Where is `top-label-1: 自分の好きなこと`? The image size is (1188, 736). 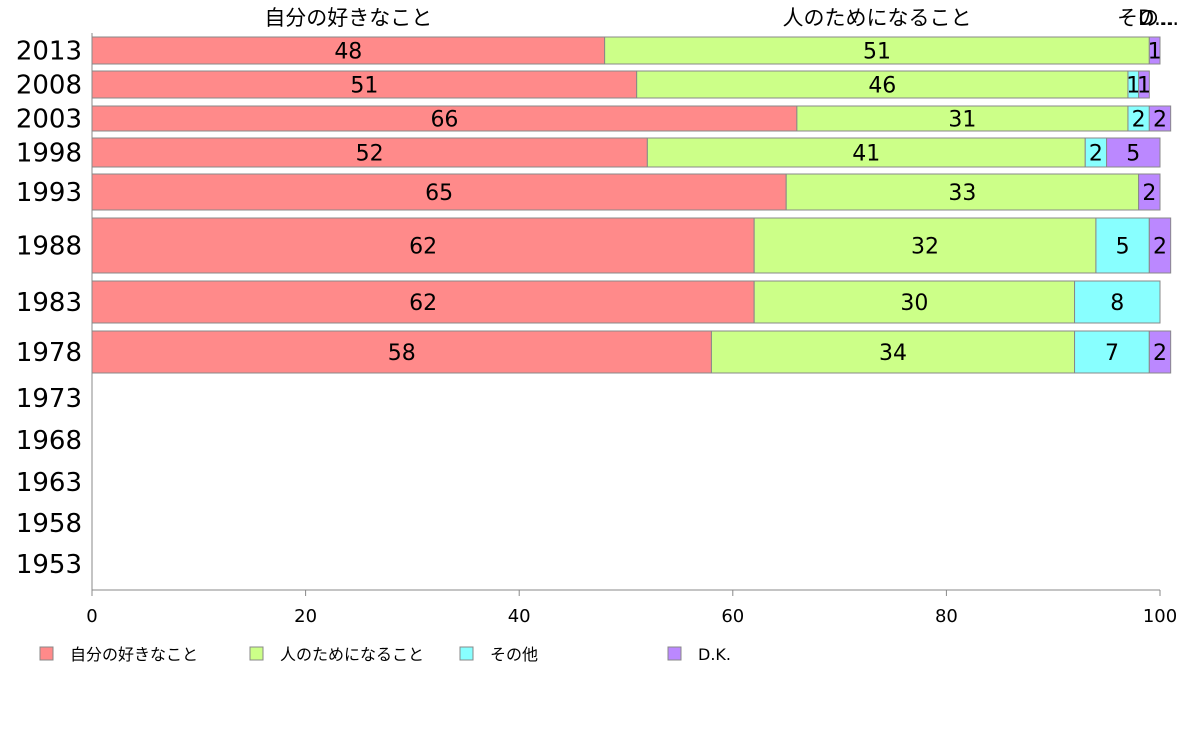
top-label-1: 自分の好きなこと is located at coordinates (348, 18).